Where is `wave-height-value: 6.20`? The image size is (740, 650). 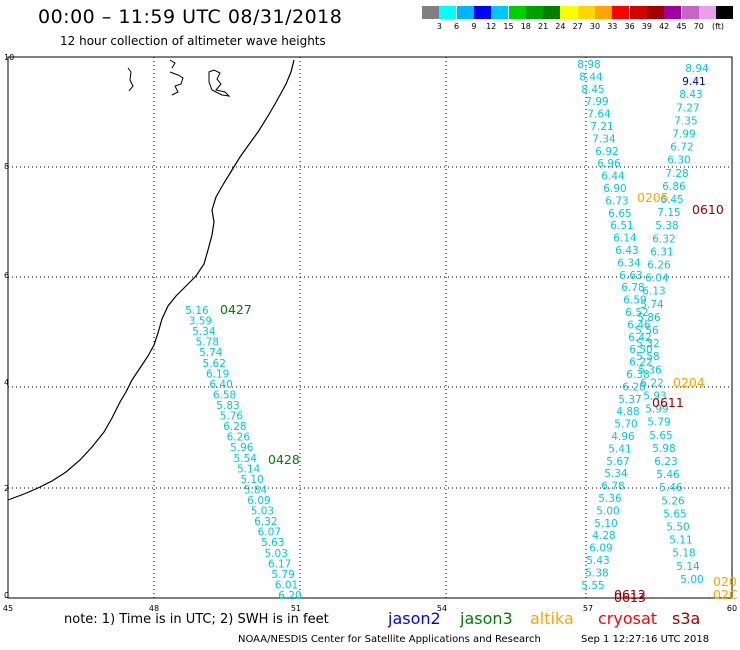
wave-height-value: 6.20 is located at coordinates (289, 596).